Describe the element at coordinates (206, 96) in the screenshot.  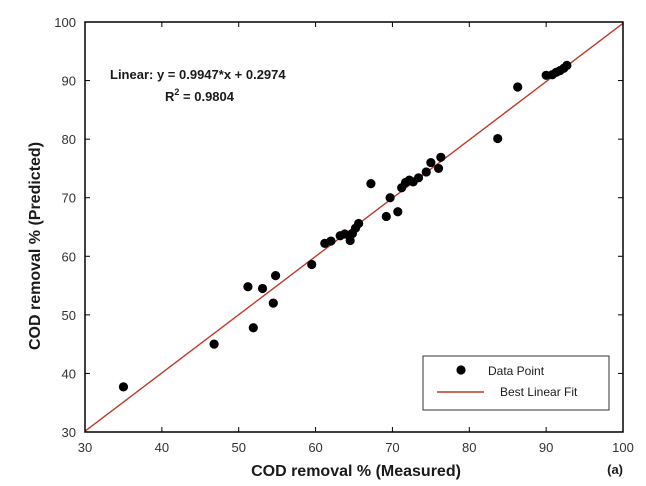
I see `r-squared-value: = 0.9804` at that location.